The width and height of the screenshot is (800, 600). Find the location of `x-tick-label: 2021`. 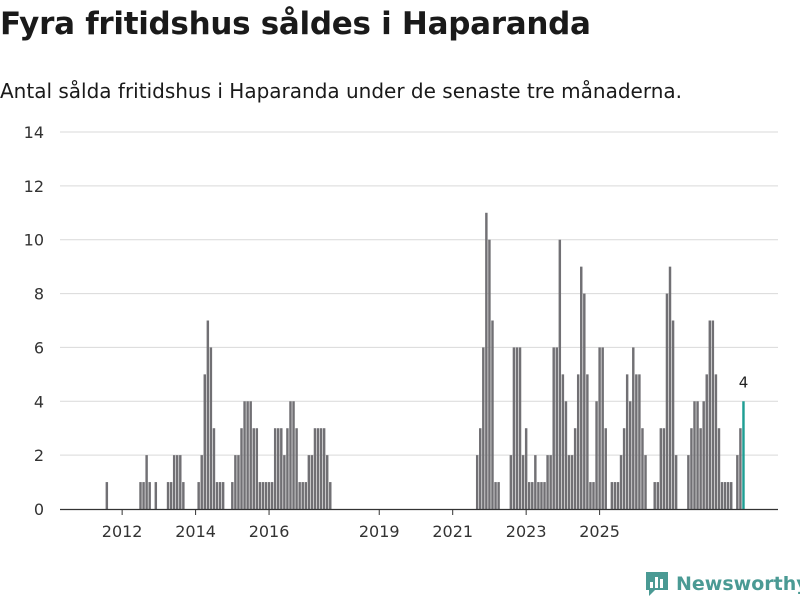

x-tick-label: 2021 is located at coordinates (452, 531).